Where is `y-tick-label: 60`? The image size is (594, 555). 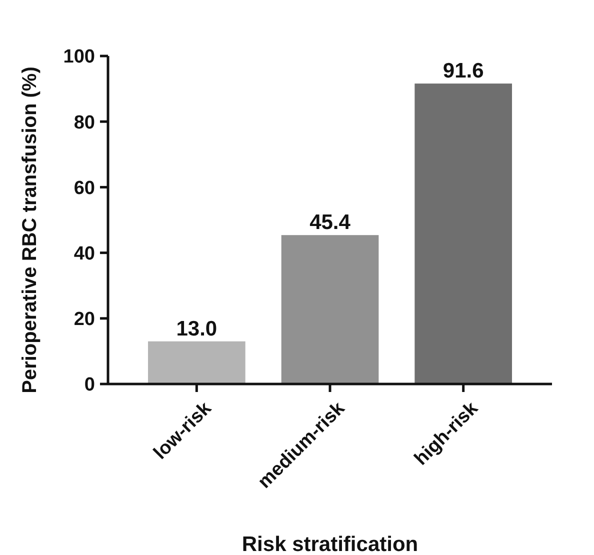
y-tick-label: 60 is located at coordinates (84, 188).